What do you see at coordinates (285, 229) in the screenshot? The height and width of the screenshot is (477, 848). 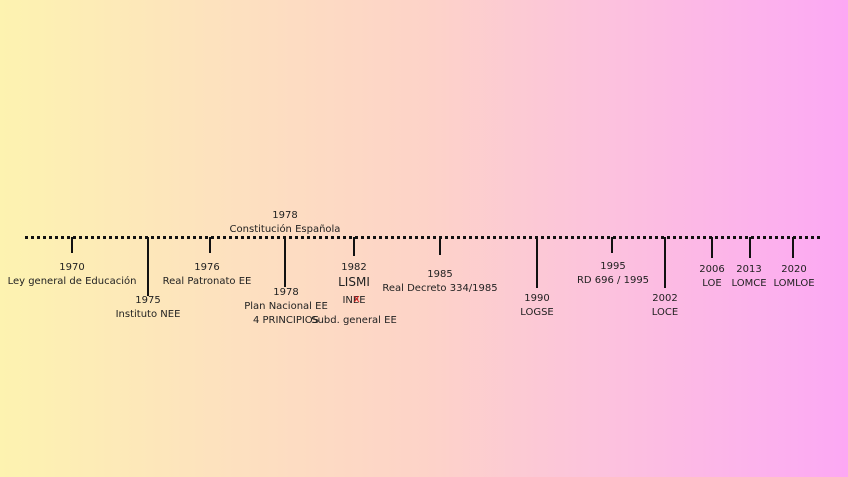 I see `event-text: Constitución Española` at bounding box center [285, 229].